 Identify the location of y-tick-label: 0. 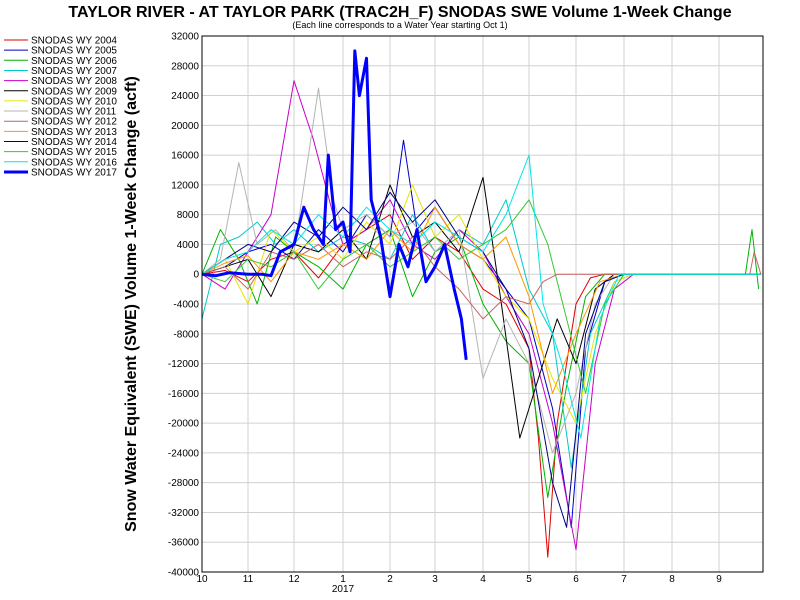
(196, 275).